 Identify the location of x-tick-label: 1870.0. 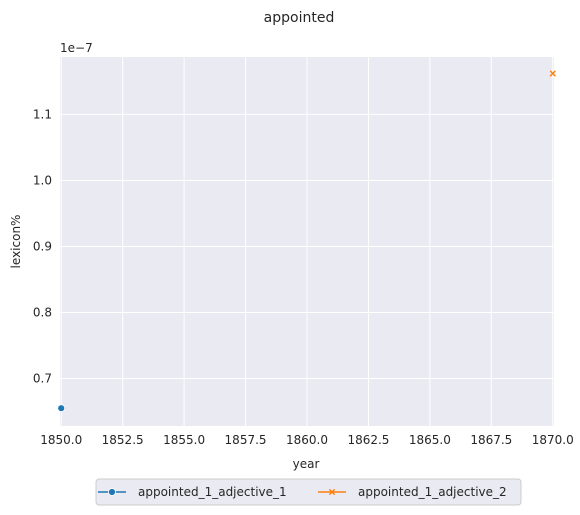
(553, 440).